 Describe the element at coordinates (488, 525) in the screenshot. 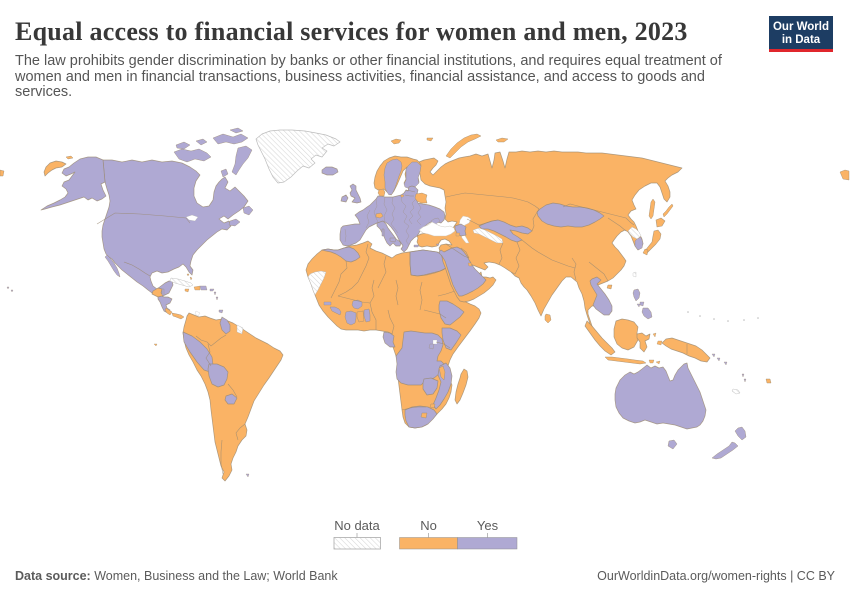

I see `svg-text: Yes` at that location.